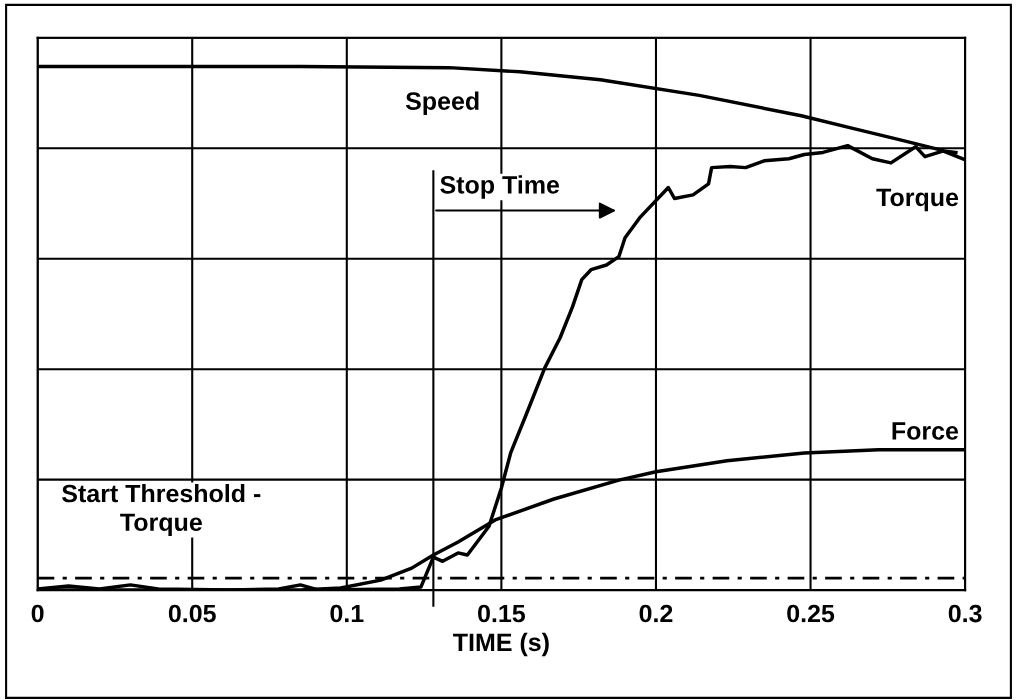  I want to click on x-tick-label: 0.15, so click(502, 613).